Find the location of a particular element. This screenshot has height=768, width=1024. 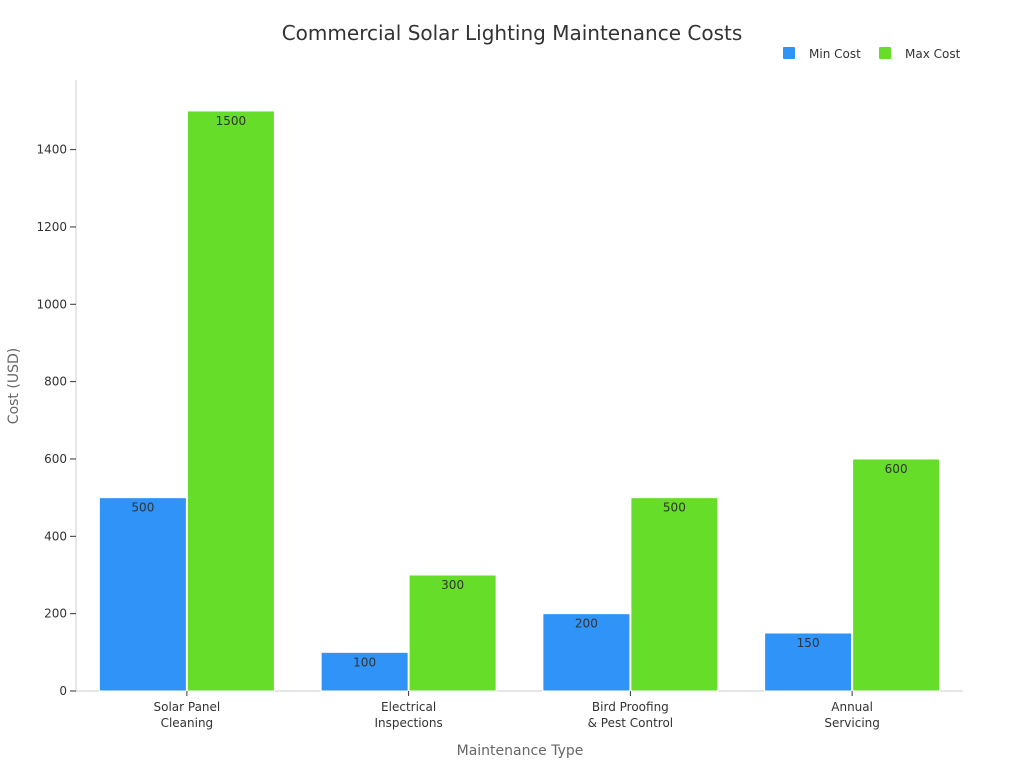

legend: Min Cost Max Cost is located at coordinates (872, 54).